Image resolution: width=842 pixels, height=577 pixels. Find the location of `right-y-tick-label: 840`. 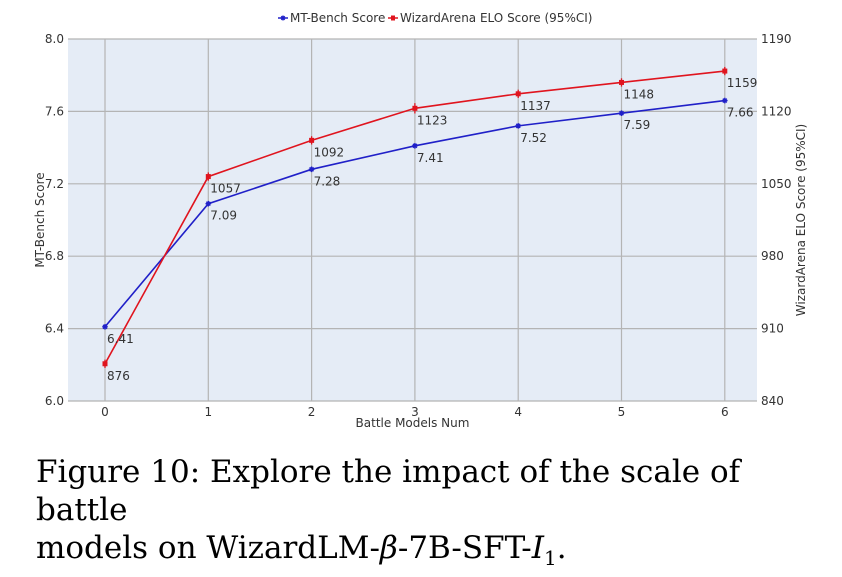

right-y-tick-label: 840 is located at coordinates (772, 401).